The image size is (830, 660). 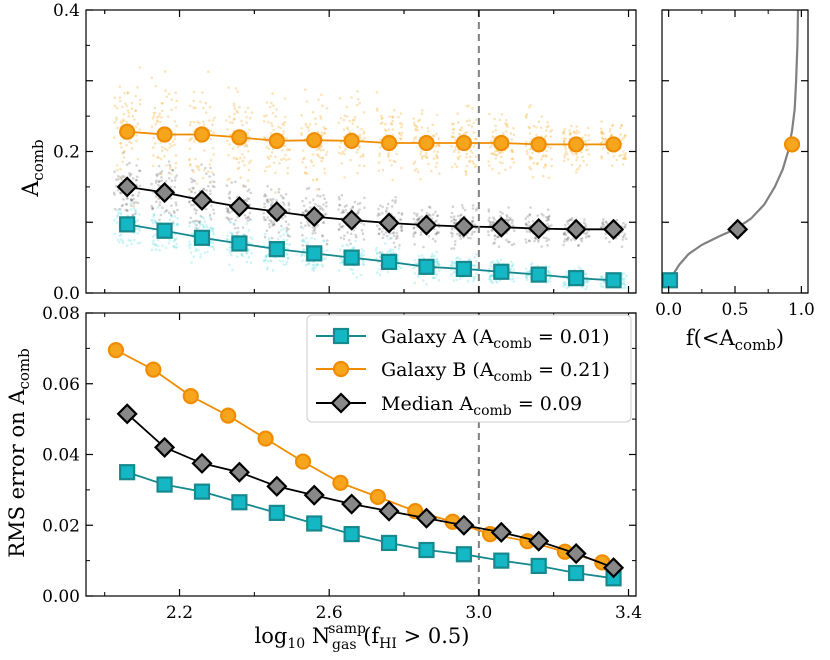 I want to click on bottom-marker-median, so click(x=501, y=532).